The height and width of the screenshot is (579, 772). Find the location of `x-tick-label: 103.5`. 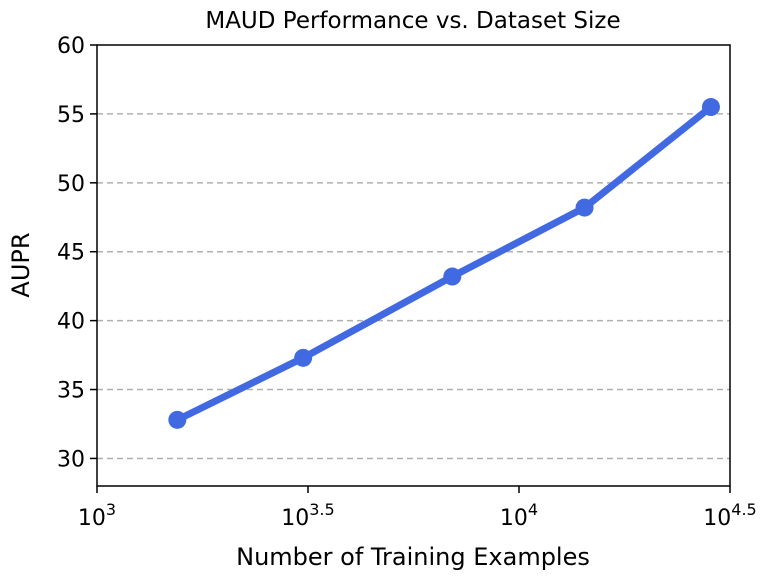

x-tick-label: 103.5 is located at coordinates (307, 515).